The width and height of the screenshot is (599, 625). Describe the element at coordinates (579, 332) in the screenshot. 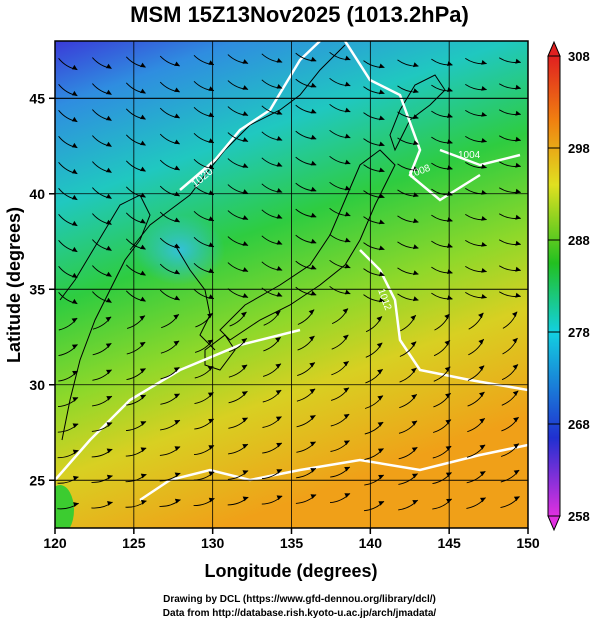

I see `colorbar-tick-label-278: 278` at that location.